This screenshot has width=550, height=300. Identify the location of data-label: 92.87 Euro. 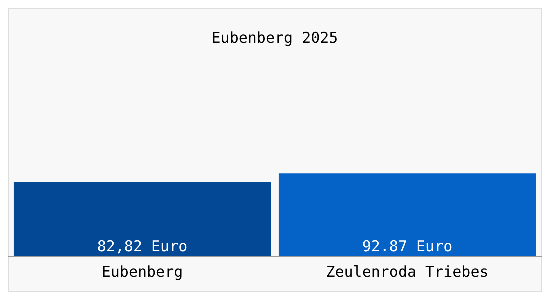
(407, 246).